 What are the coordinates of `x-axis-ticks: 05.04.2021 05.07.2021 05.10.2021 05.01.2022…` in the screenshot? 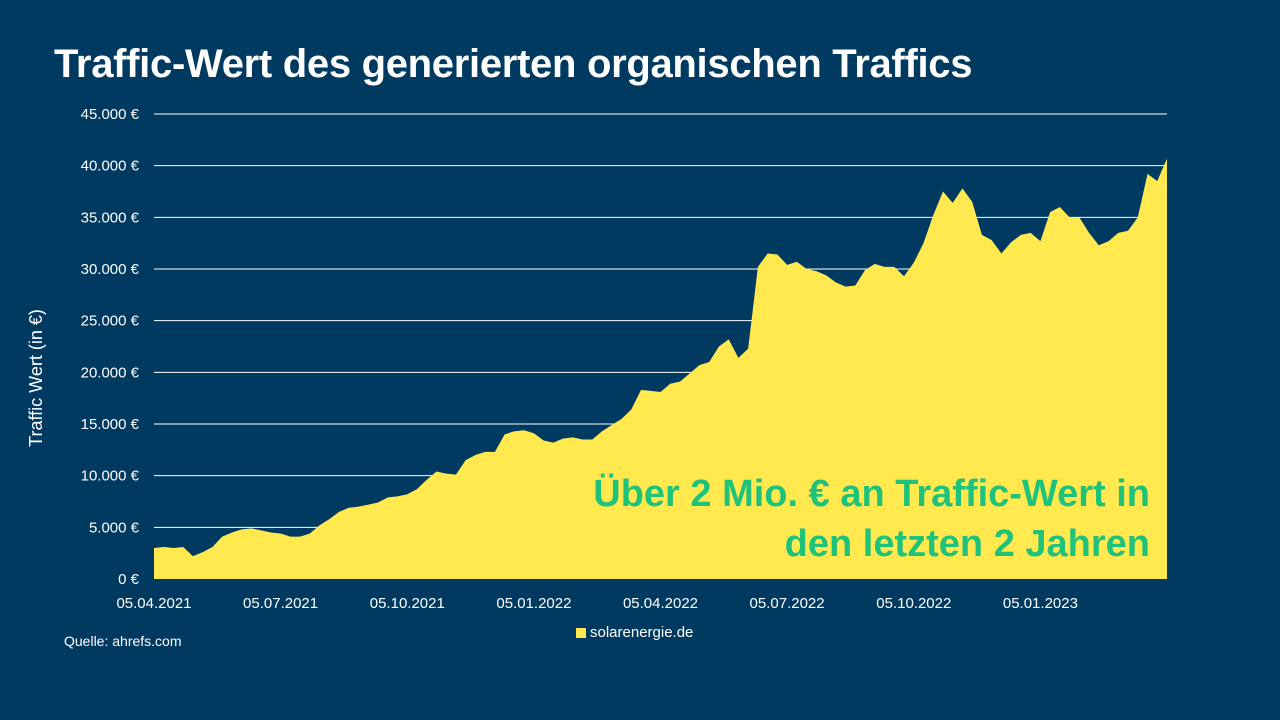 It's located at (596, 603).